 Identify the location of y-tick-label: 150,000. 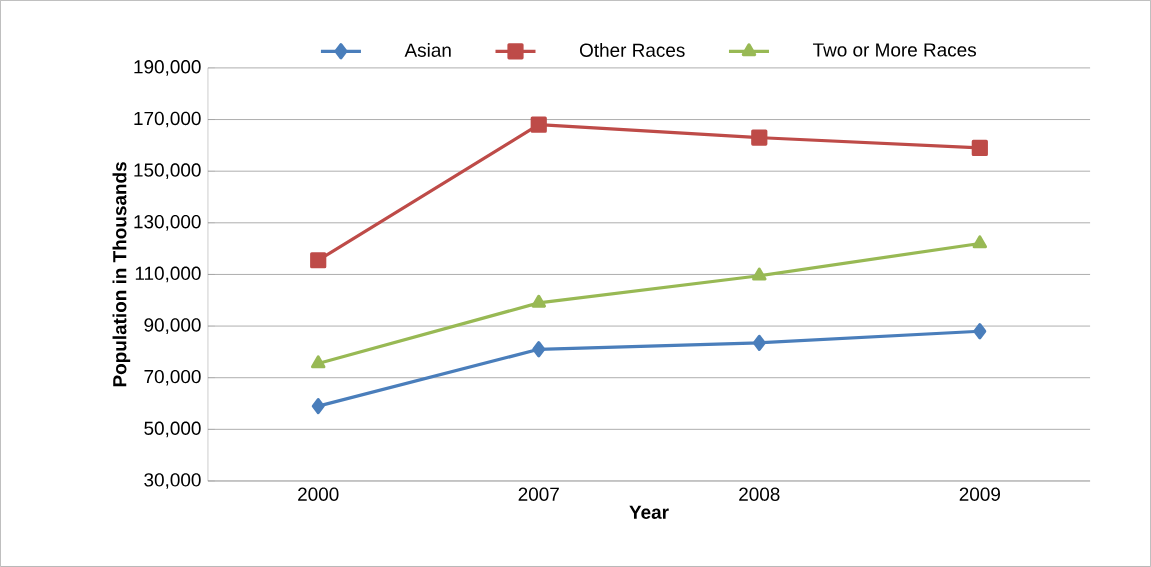
(167, 171).